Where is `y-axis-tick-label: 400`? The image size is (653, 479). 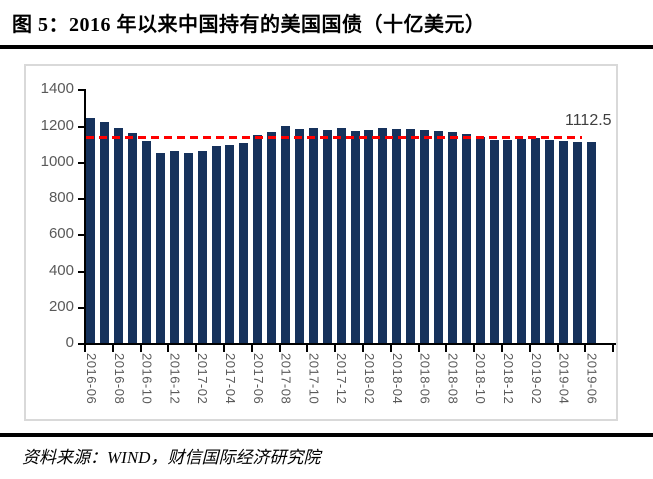 y-axis-tick-label: 400 is located at coordinates (61, 270).